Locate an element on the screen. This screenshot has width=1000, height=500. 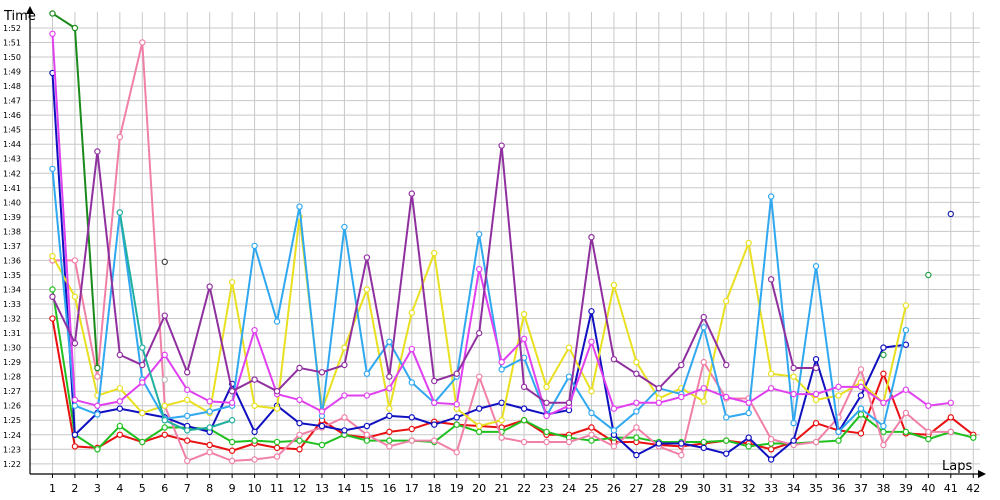
y-tick-label: 1:36 is located at coordinates (12, 260).